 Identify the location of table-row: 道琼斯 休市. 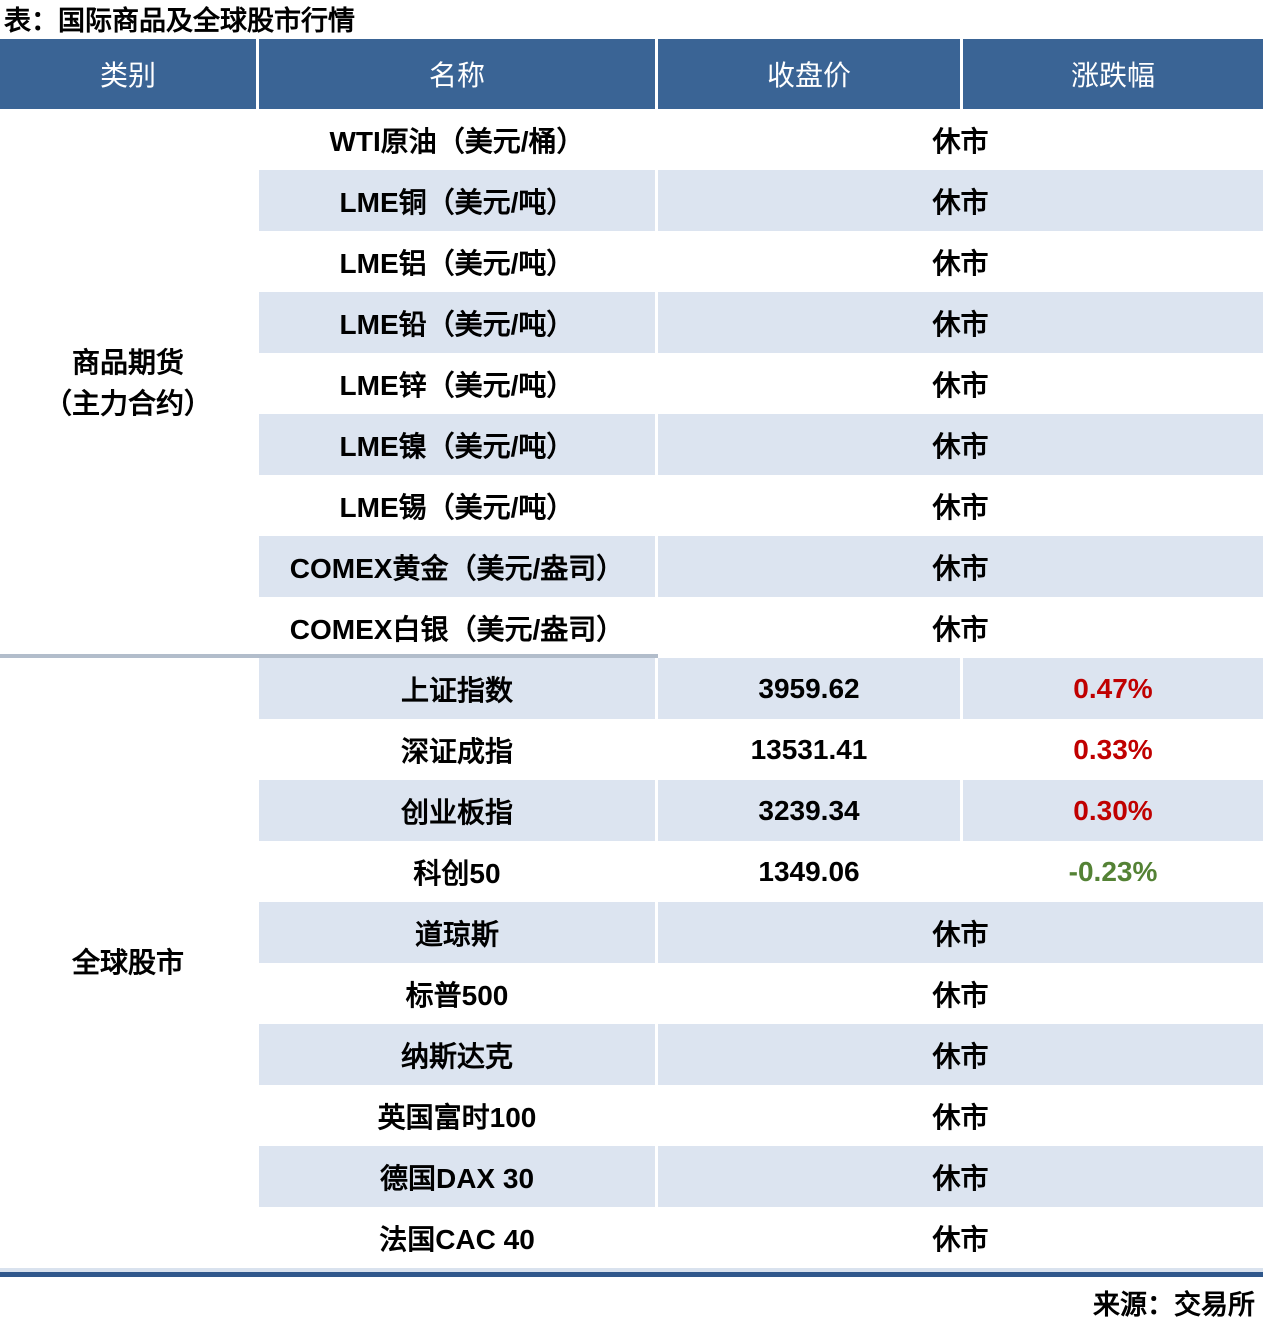
(631, 932).